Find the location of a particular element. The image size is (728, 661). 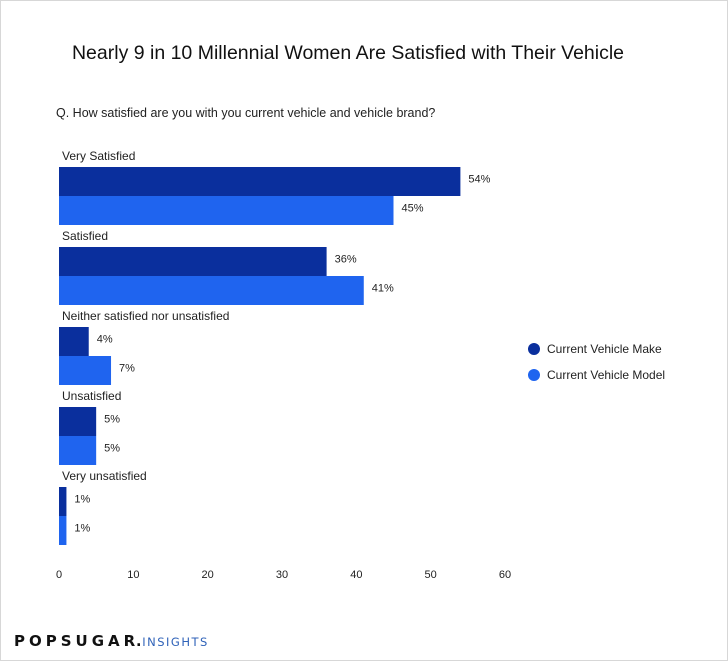

data-label-make: 4% is located at coordinates (105, 340).